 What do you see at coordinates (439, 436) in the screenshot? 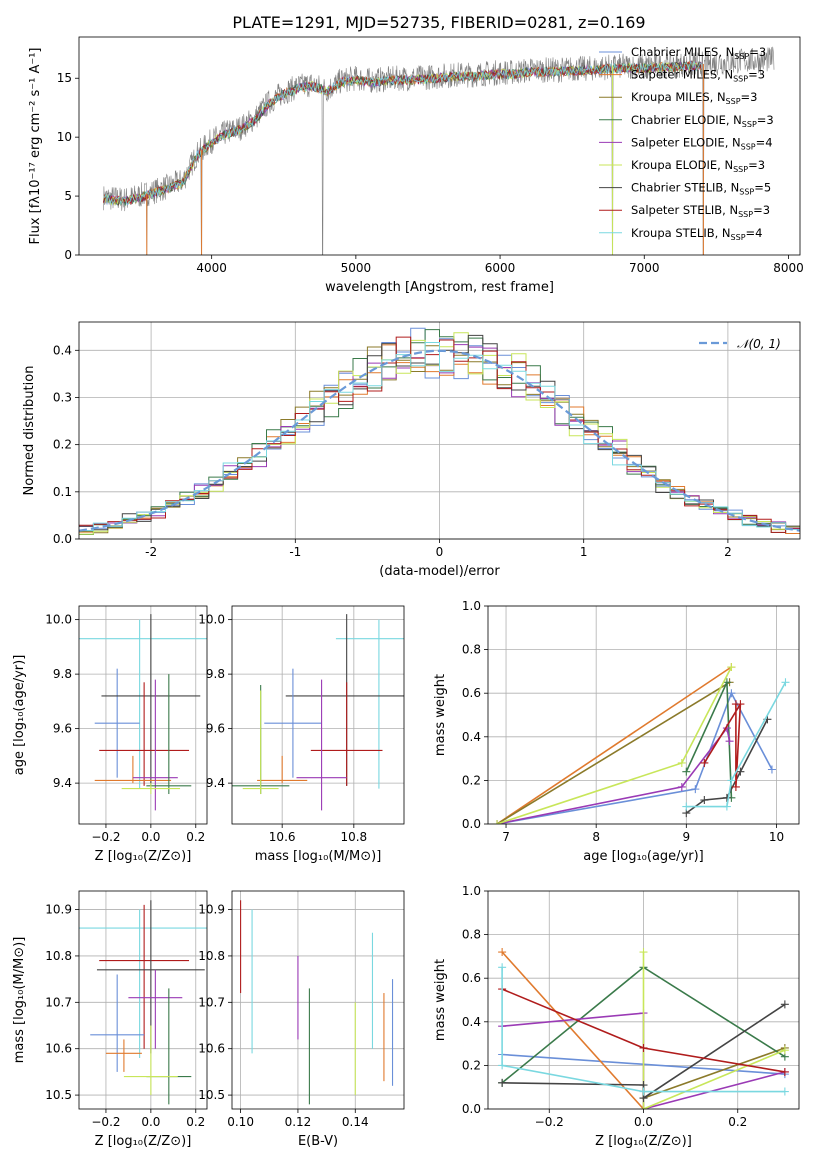
I see `histogram-series` at bounding box center [439, 436].